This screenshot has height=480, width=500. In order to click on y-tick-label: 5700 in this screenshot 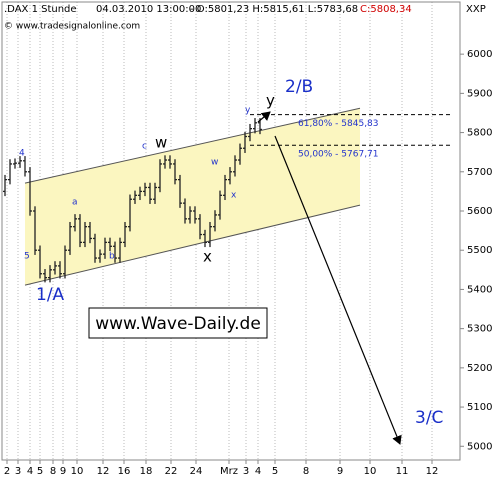, I will do `click(479, 172)`.